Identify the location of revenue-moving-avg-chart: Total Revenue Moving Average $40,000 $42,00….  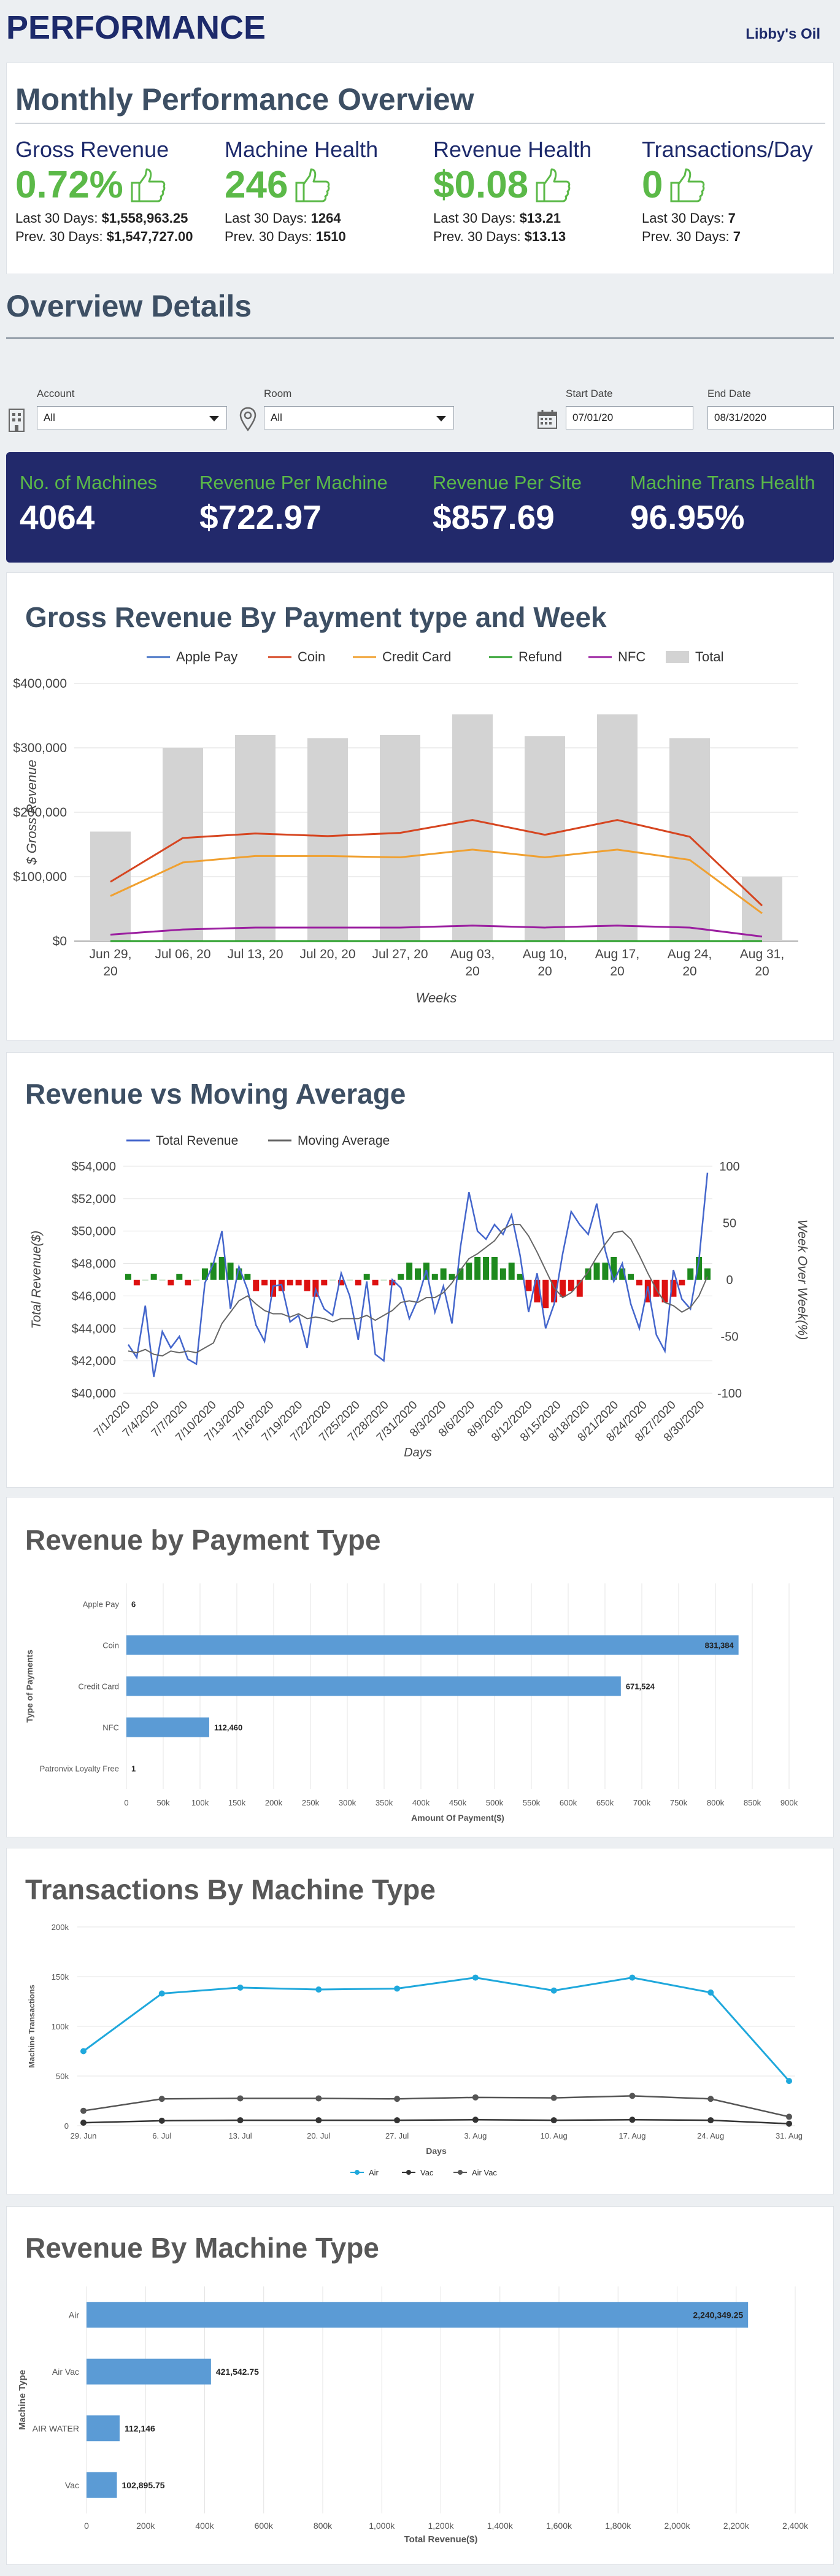
(419, 1296).